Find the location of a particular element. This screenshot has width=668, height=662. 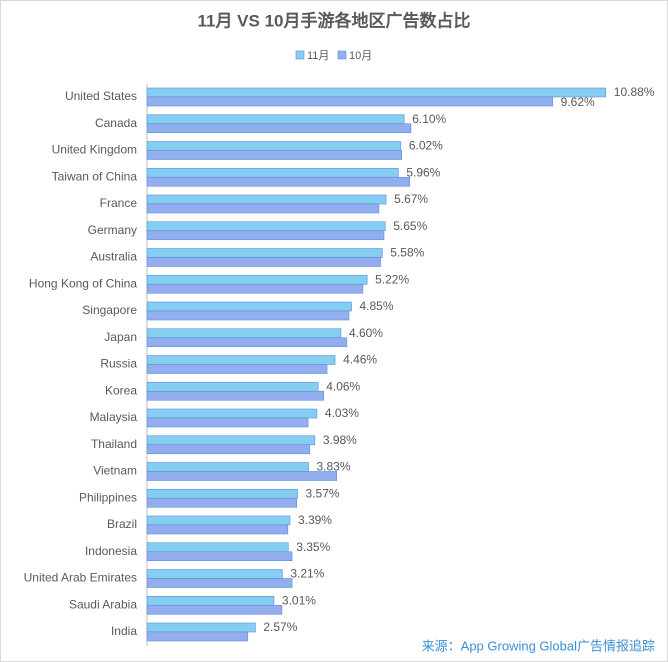

y-tick-label: Germany is located at coordinates (112, 230).